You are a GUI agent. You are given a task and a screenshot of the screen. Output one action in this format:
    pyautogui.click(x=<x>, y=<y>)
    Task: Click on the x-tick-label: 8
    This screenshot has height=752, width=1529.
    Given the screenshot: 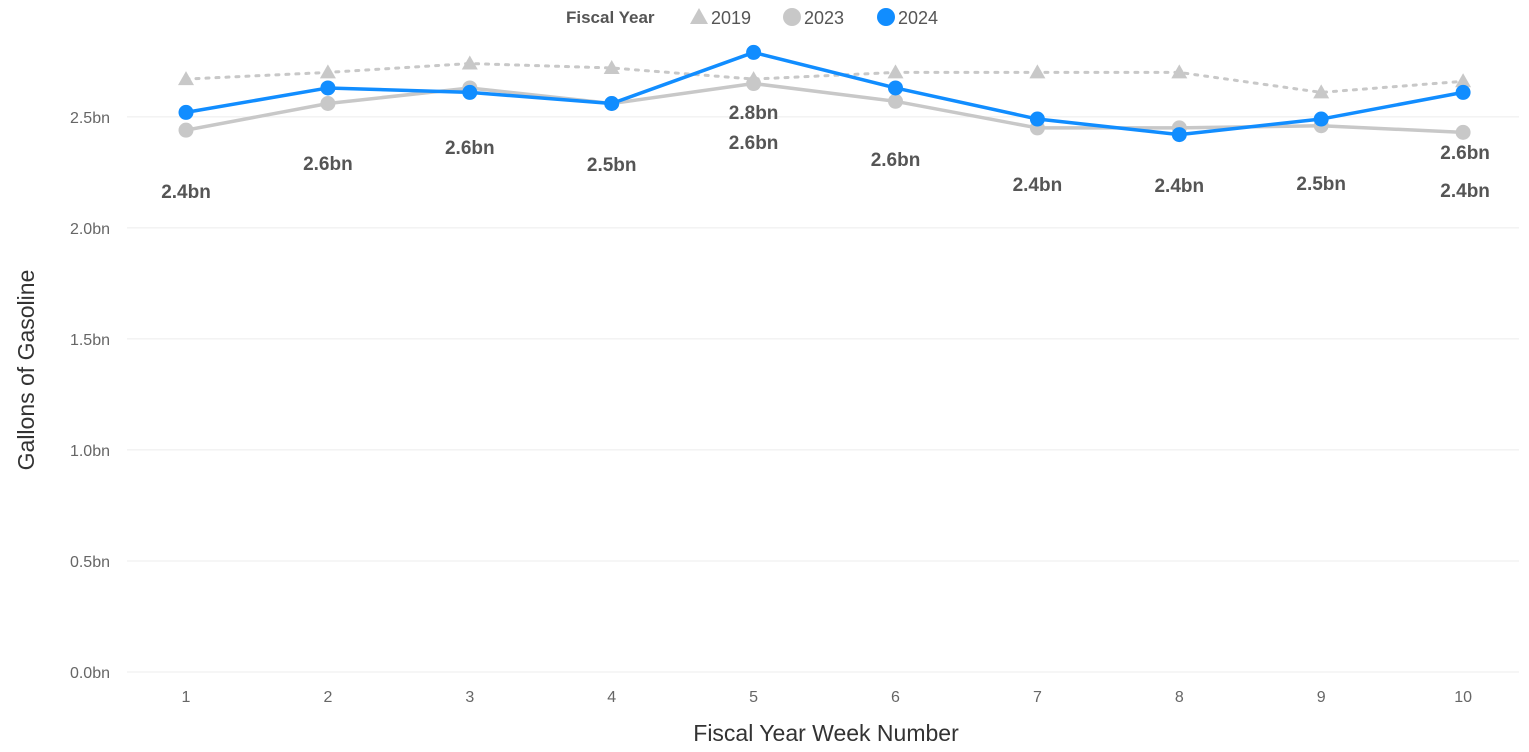 What is the action you would take?
    pyautogui.click(x=1179, y=697)
    